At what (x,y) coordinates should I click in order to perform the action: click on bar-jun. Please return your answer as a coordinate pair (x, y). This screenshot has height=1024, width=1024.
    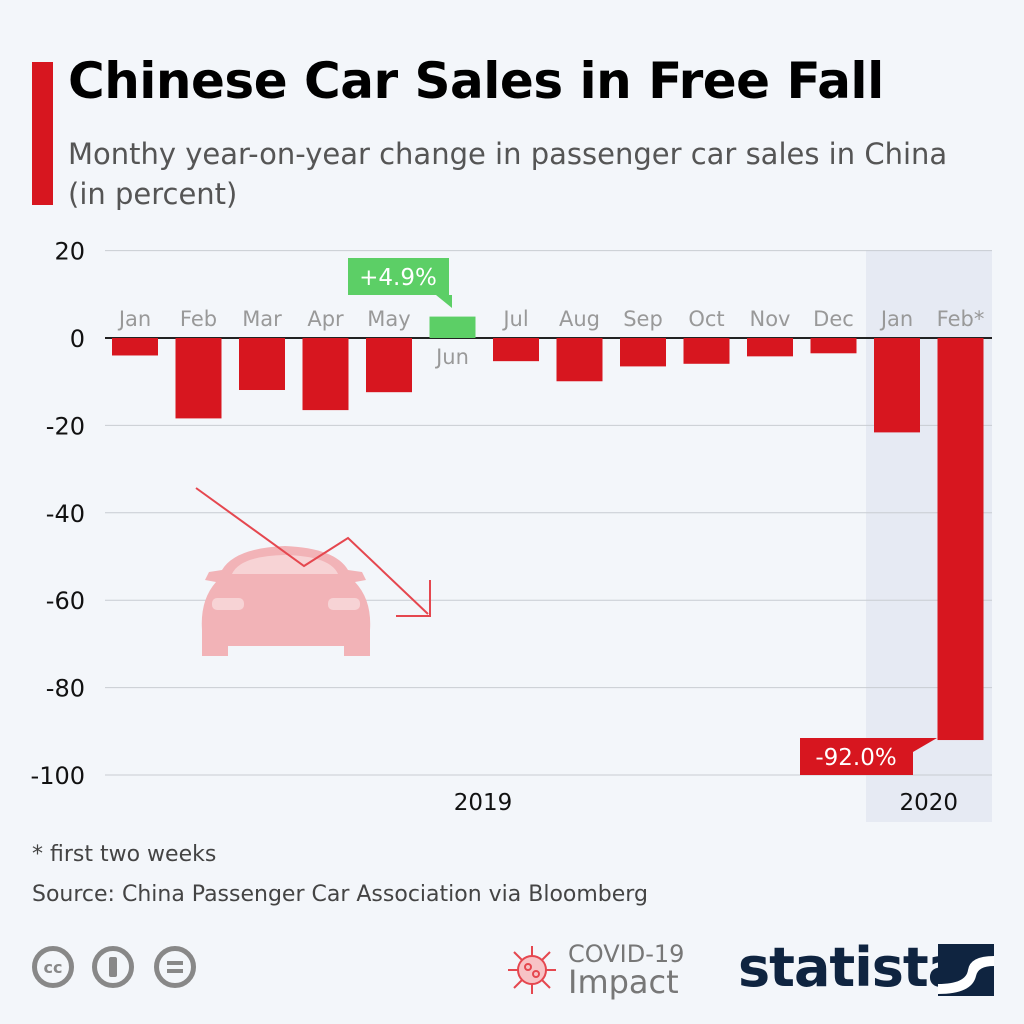
    Looking at the image, I should click on (452, 327).